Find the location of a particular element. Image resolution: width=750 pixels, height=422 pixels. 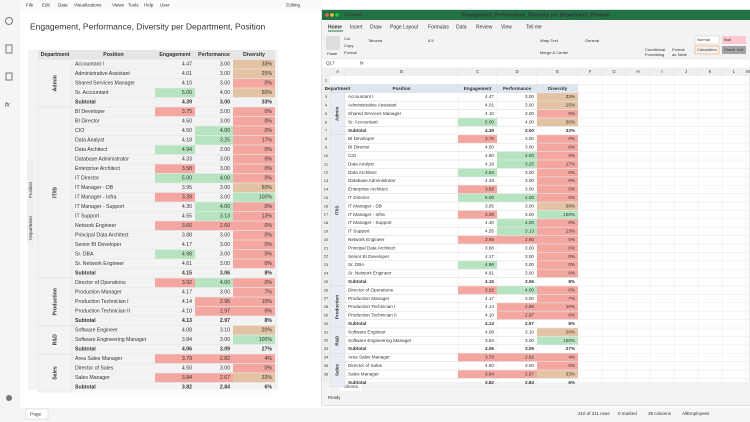

ribbon-item: Copy is located at coordinates (348, 45).